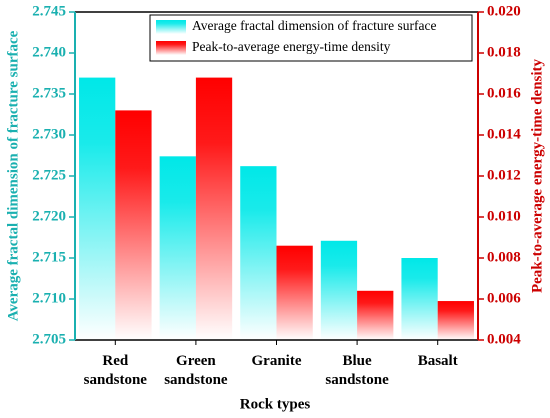  Describe the element at coordinates (504, 93) in the screenshot. I see `y2ticks-tick-label: 0.016` at that location.